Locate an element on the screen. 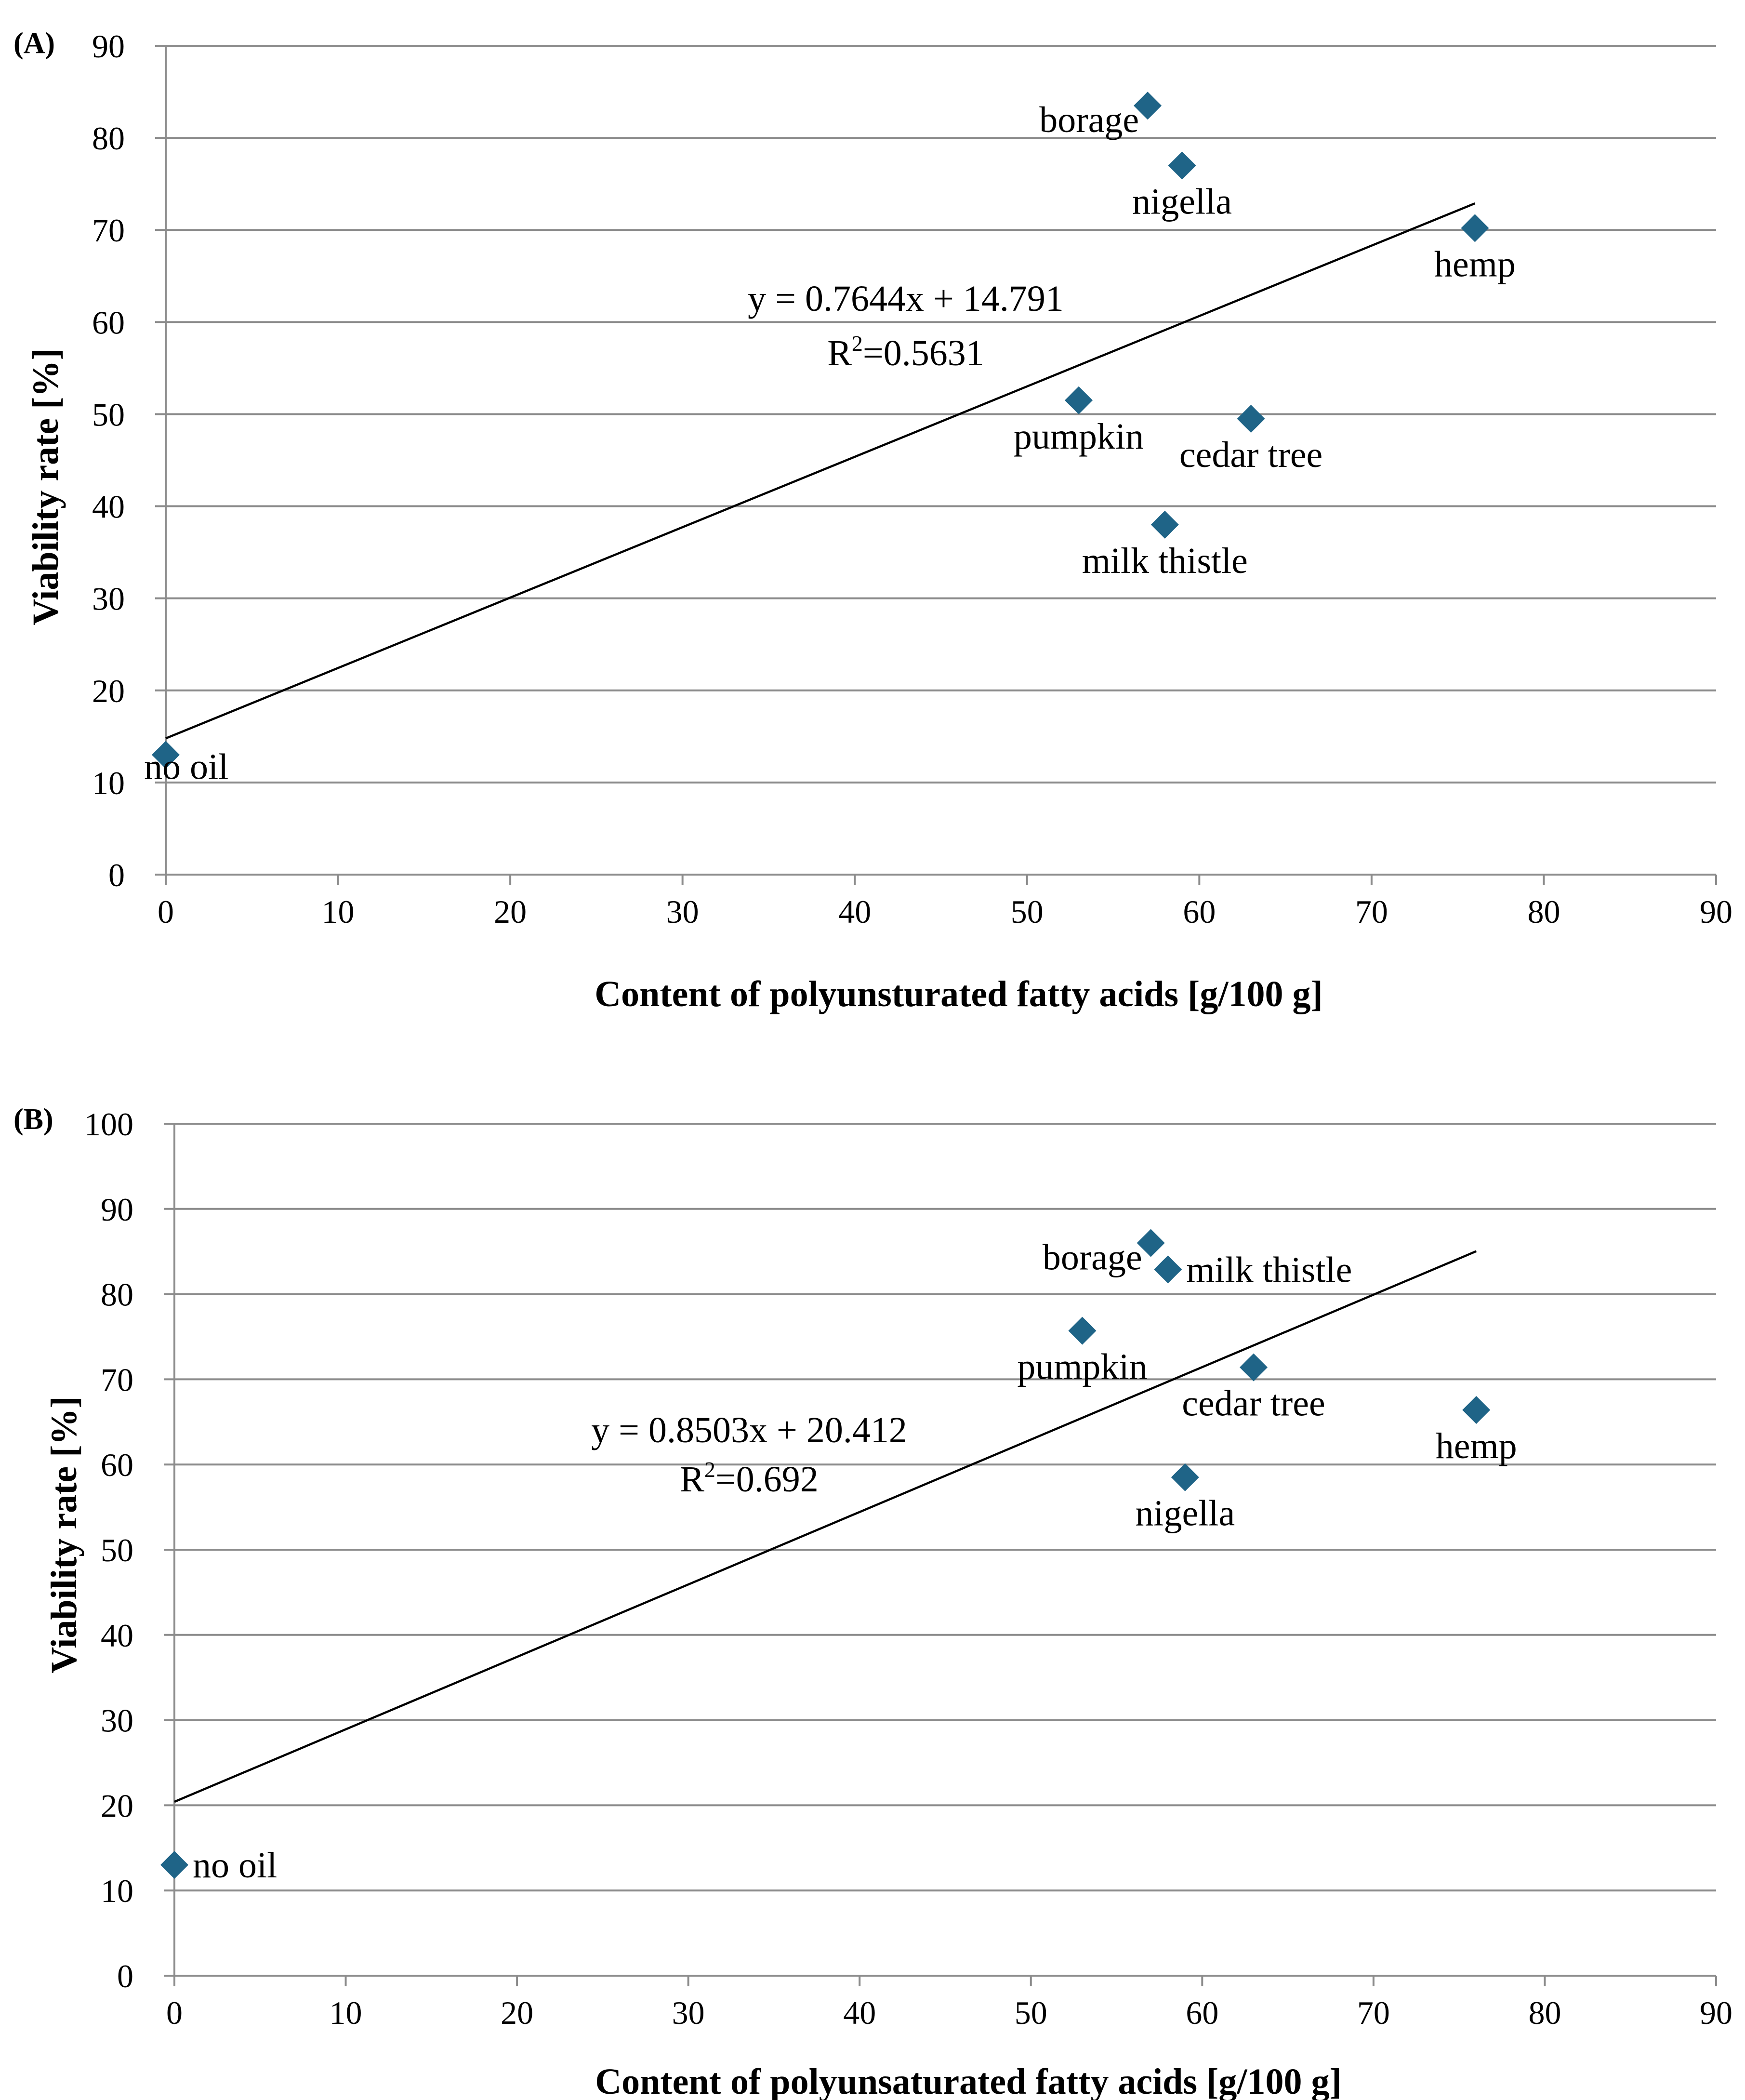 This screenshot has width=1745, height=2100. y-tick-labels: 0 10 20 30 40 50 60 70 80 90 is located at coordinates (108, 460).